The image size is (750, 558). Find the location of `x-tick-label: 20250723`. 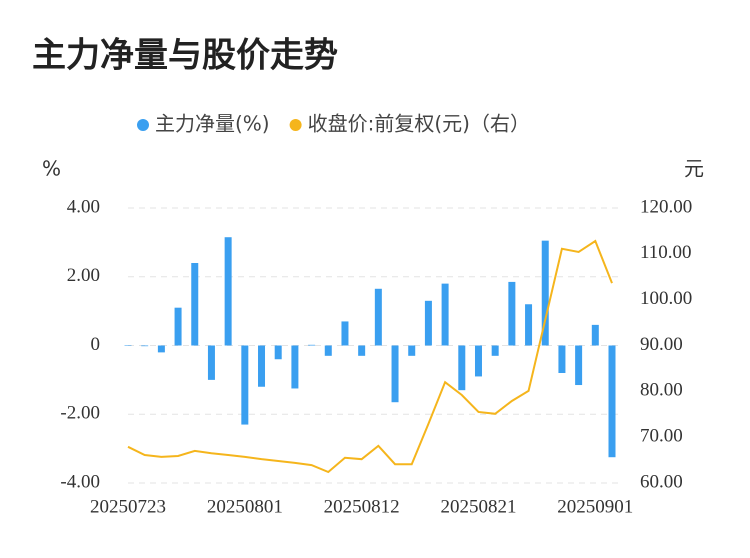

x-tick-label: 20250723 is located at coordinates (128, 506).